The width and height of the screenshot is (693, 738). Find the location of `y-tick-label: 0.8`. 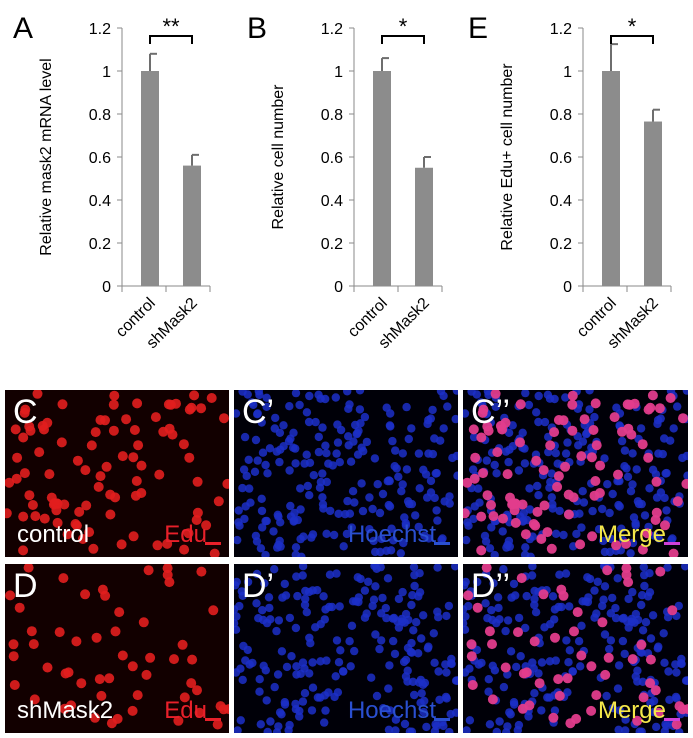

y-tick-label: 0.8 is located at coordinates (561, 115).